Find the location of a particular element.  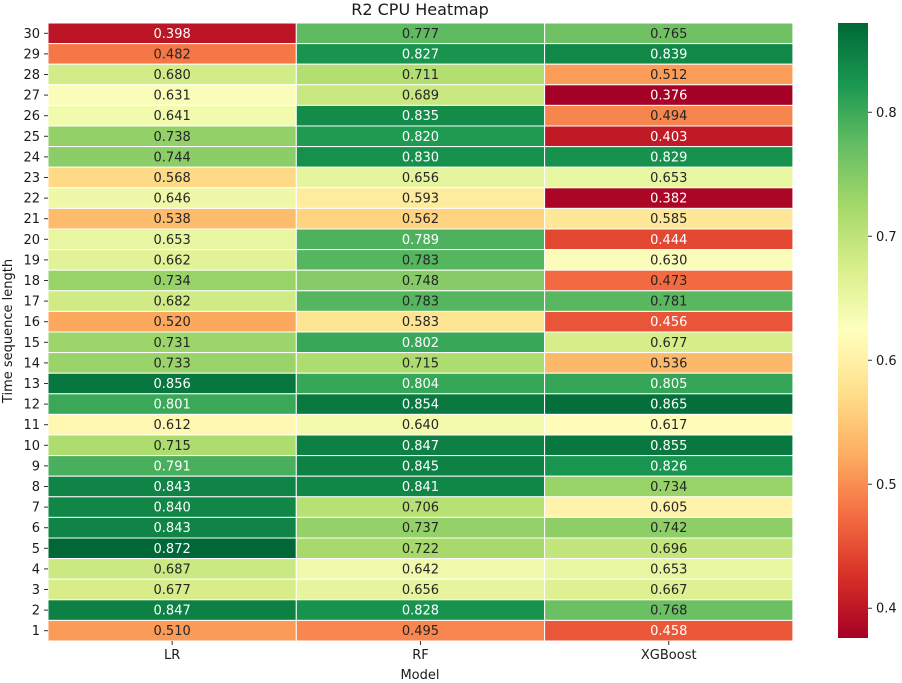

cell-value-label: 0.731 is located at coordinates (172, 343).